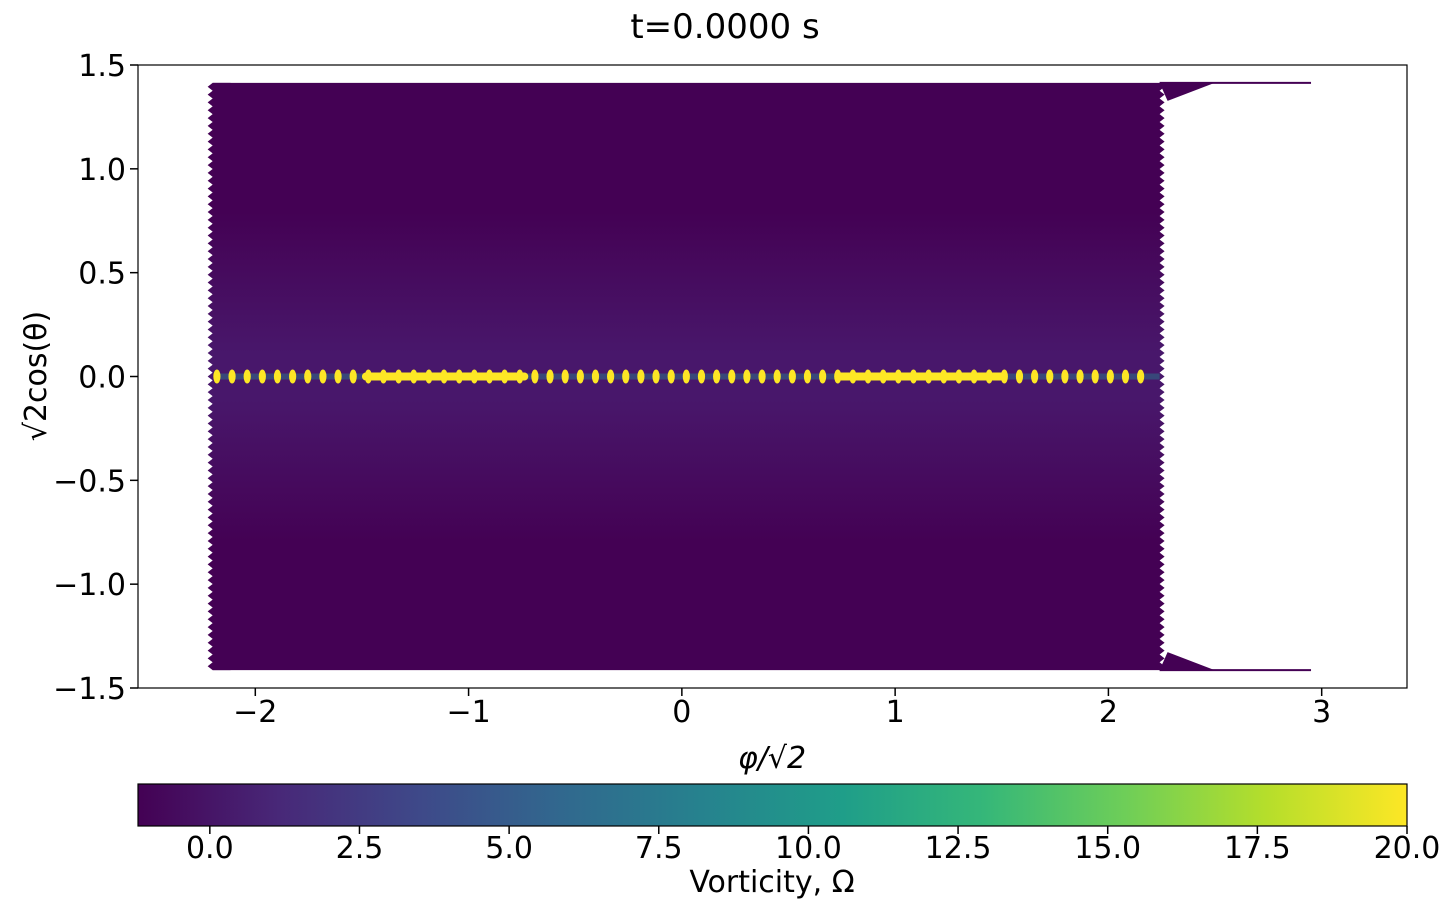 Image resolution: width=1450 pixels, height=910 pixels. Describe the element at coordinates (102, 66) in the screenshot. I see `y-tick-label: 1.5` at that location.